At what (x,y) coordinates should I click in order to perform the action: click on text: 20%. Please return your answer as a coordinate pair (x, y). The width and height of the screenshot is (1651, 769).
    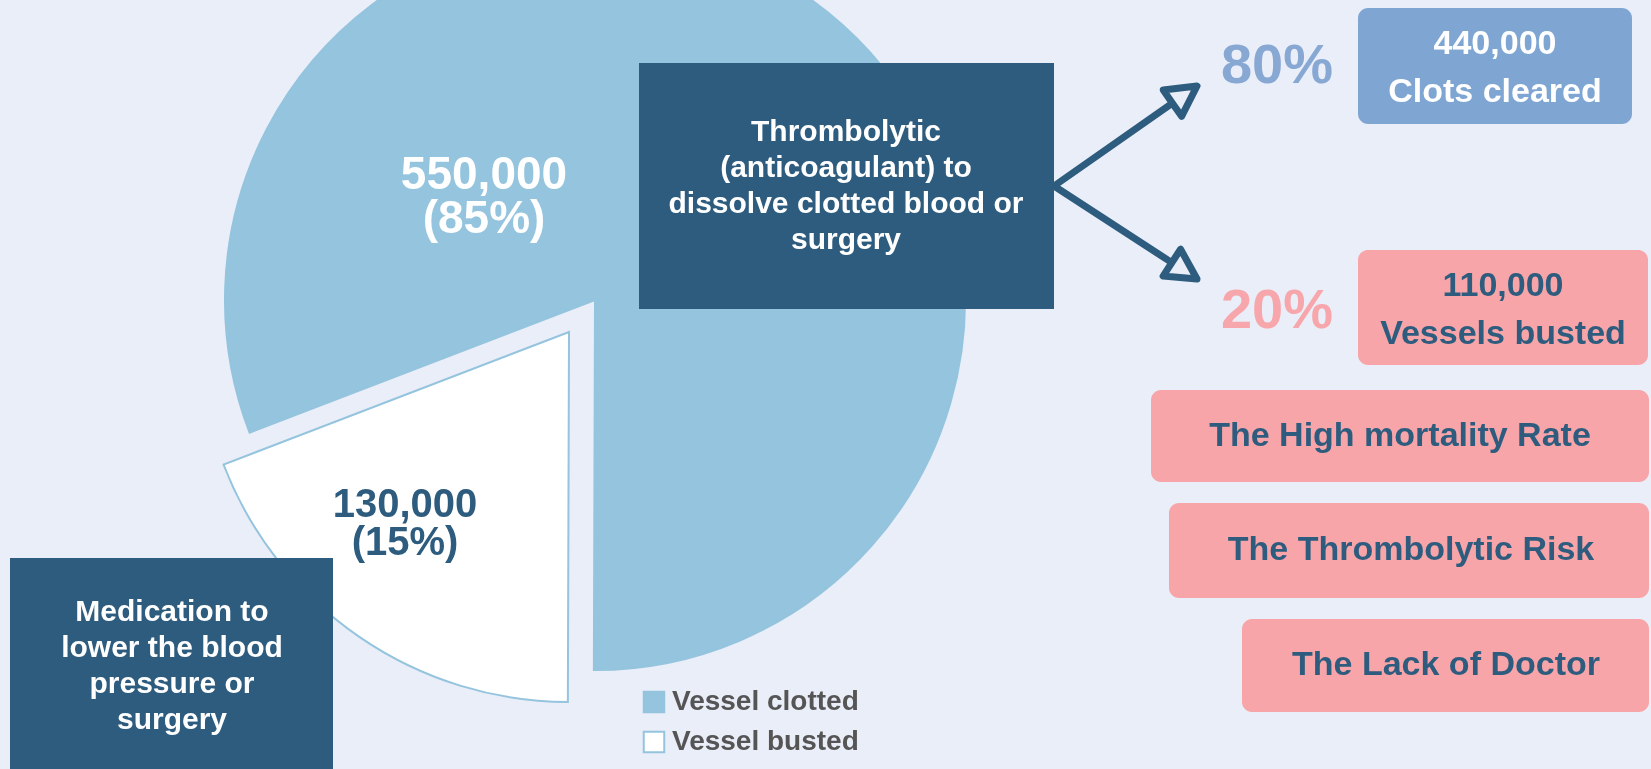
    Looking at the image, I should click on (1277, 308).